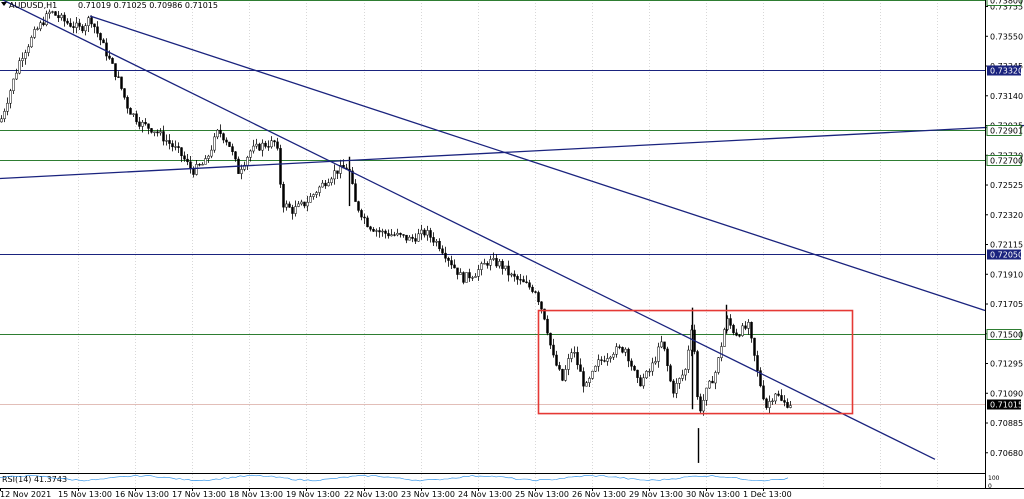 This screenshot has height=499, width=1024. I want to click on rsi-line, so click(394, 478).